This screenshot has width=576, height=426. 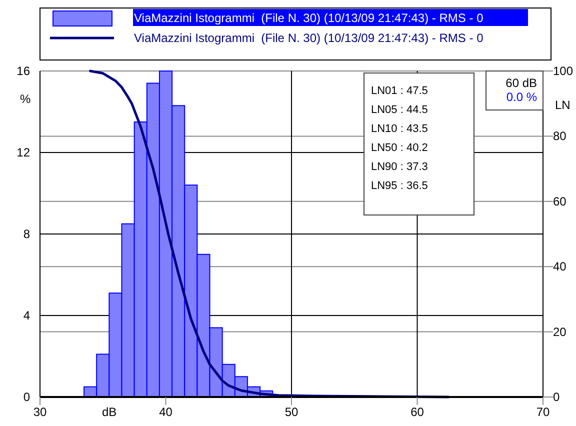 I want to click on annotation: LN50 : 40.2, so click(x=399, y=148).